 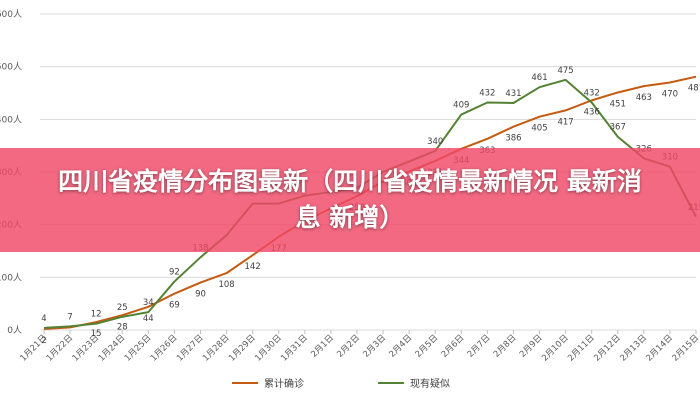 What do you see at coordinates (513, 139) in the screenshot?
I see `data-label: 386` at bounding box center [513, 139].